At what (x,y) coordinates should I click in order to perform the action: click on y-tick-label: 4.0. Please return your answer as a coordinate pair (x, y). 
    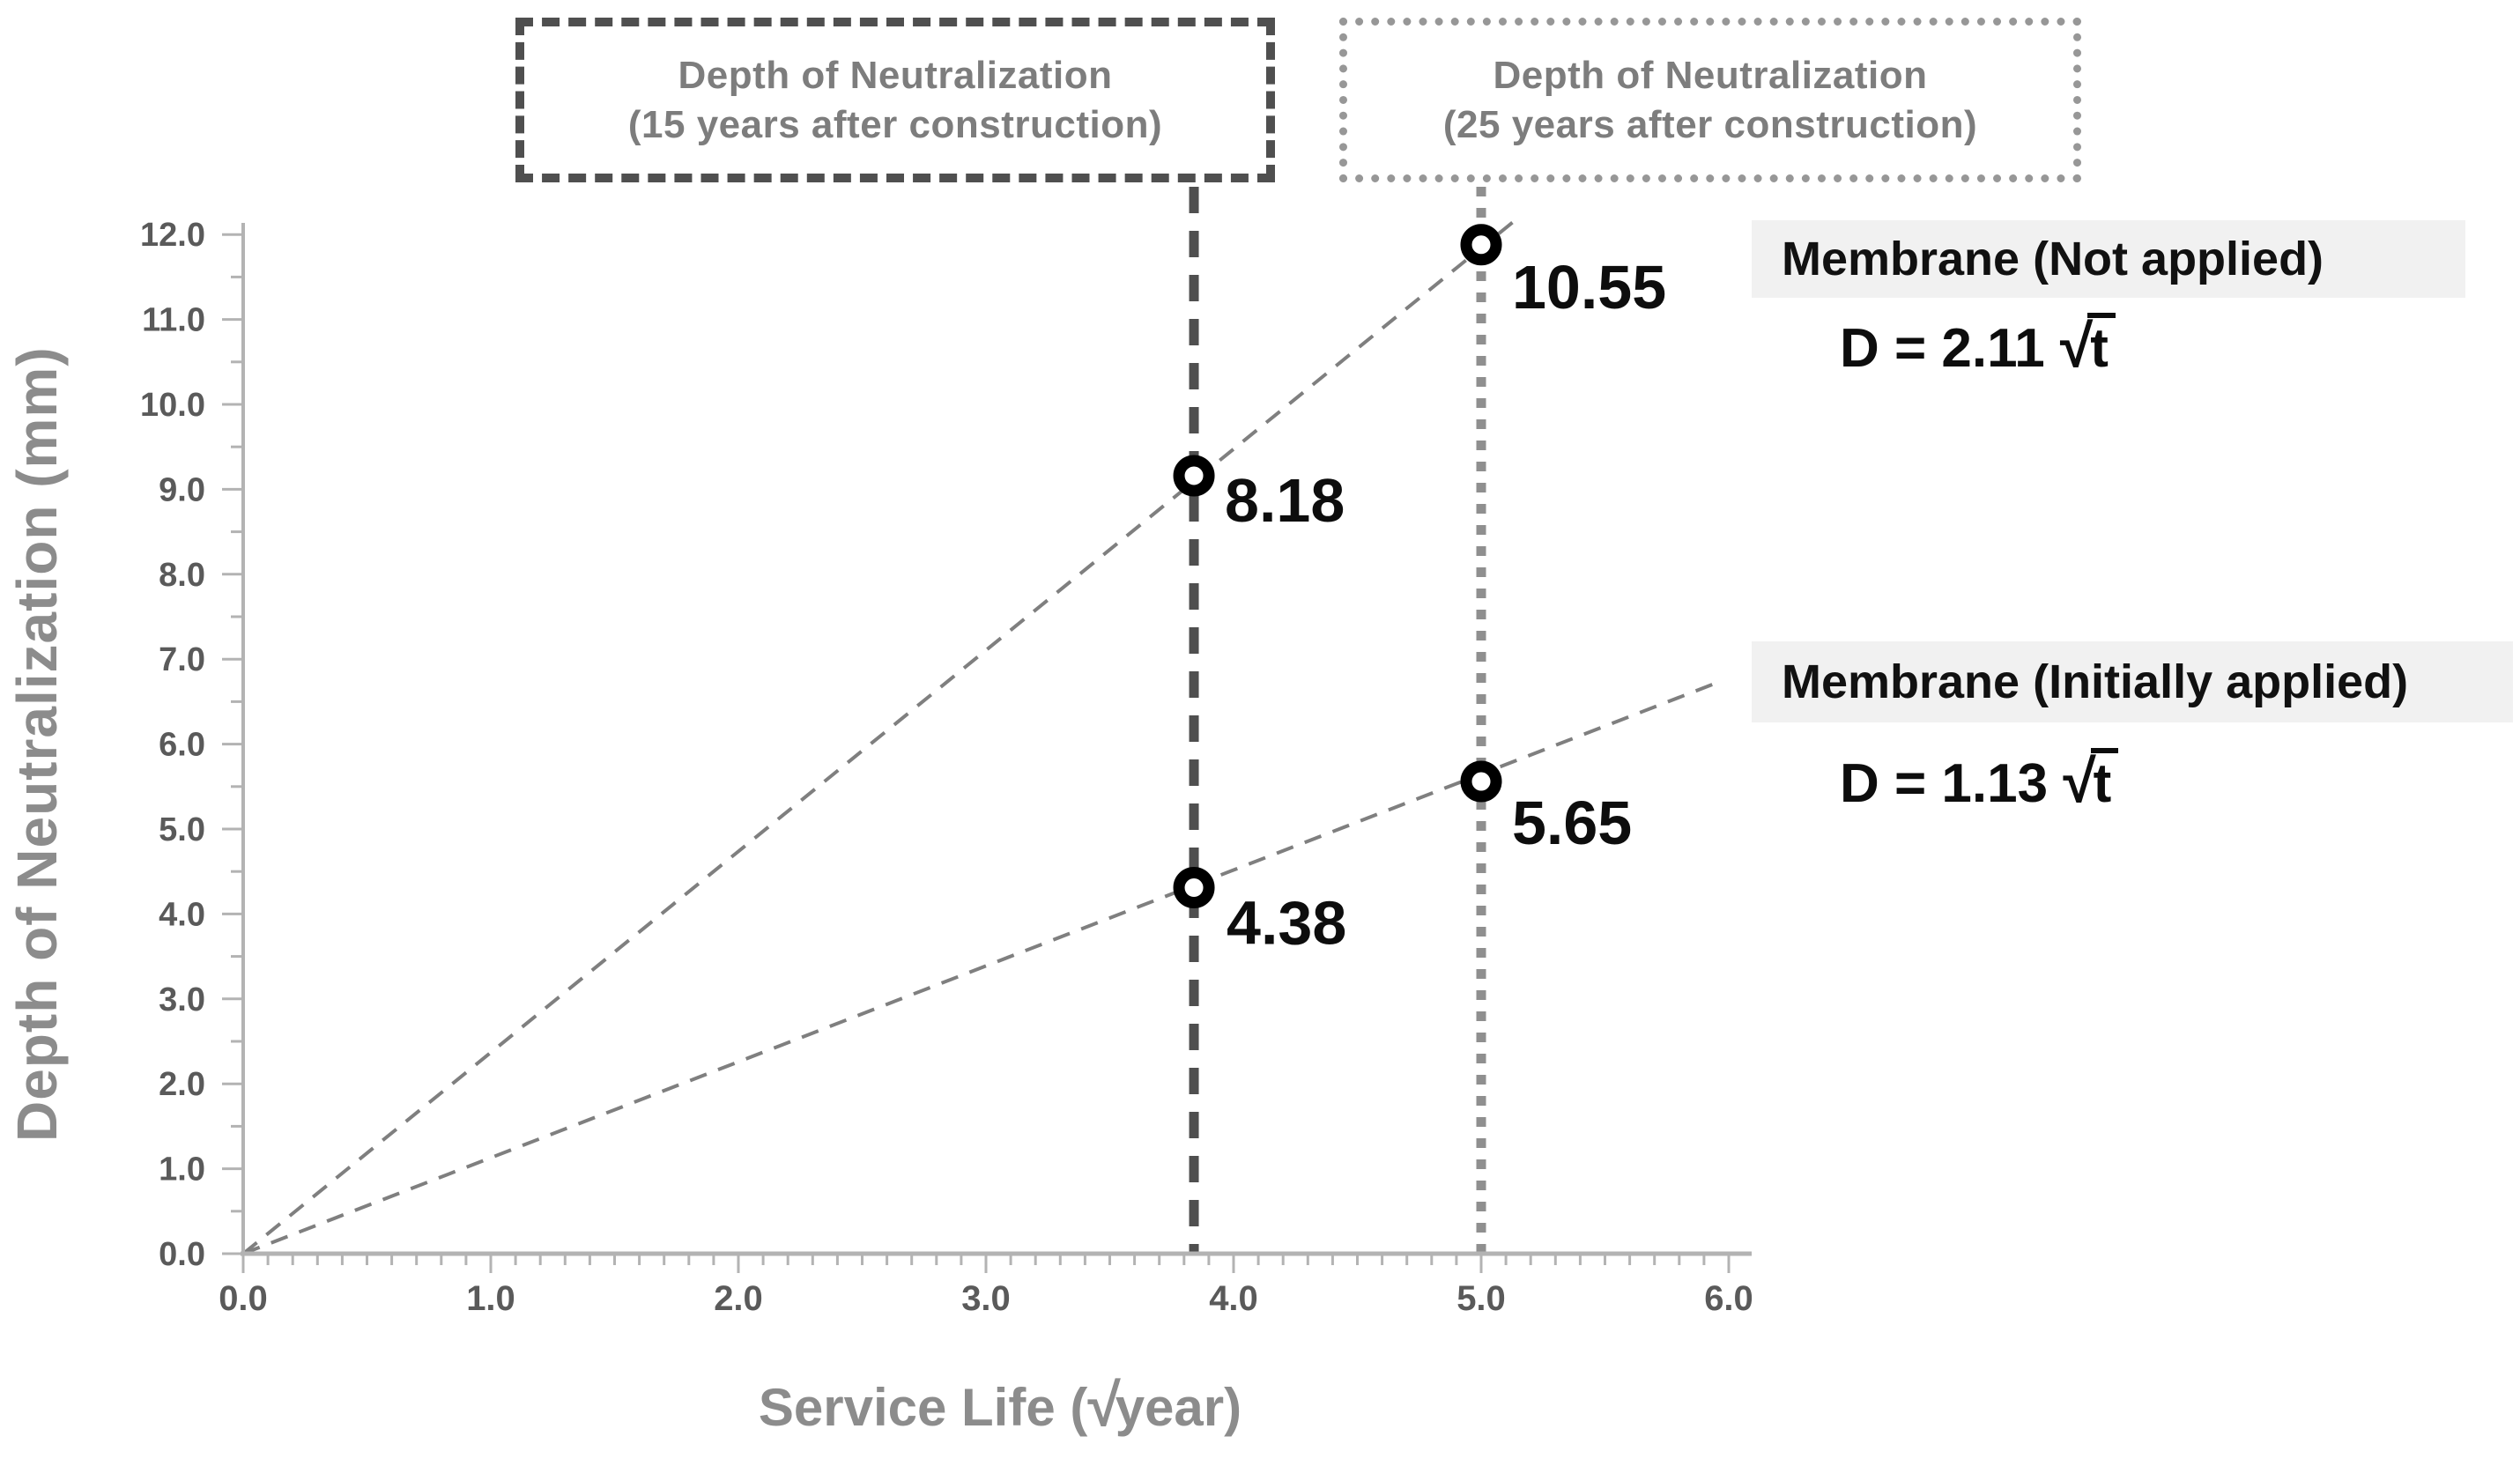
    Looking at the image, I should click on (182, 915).